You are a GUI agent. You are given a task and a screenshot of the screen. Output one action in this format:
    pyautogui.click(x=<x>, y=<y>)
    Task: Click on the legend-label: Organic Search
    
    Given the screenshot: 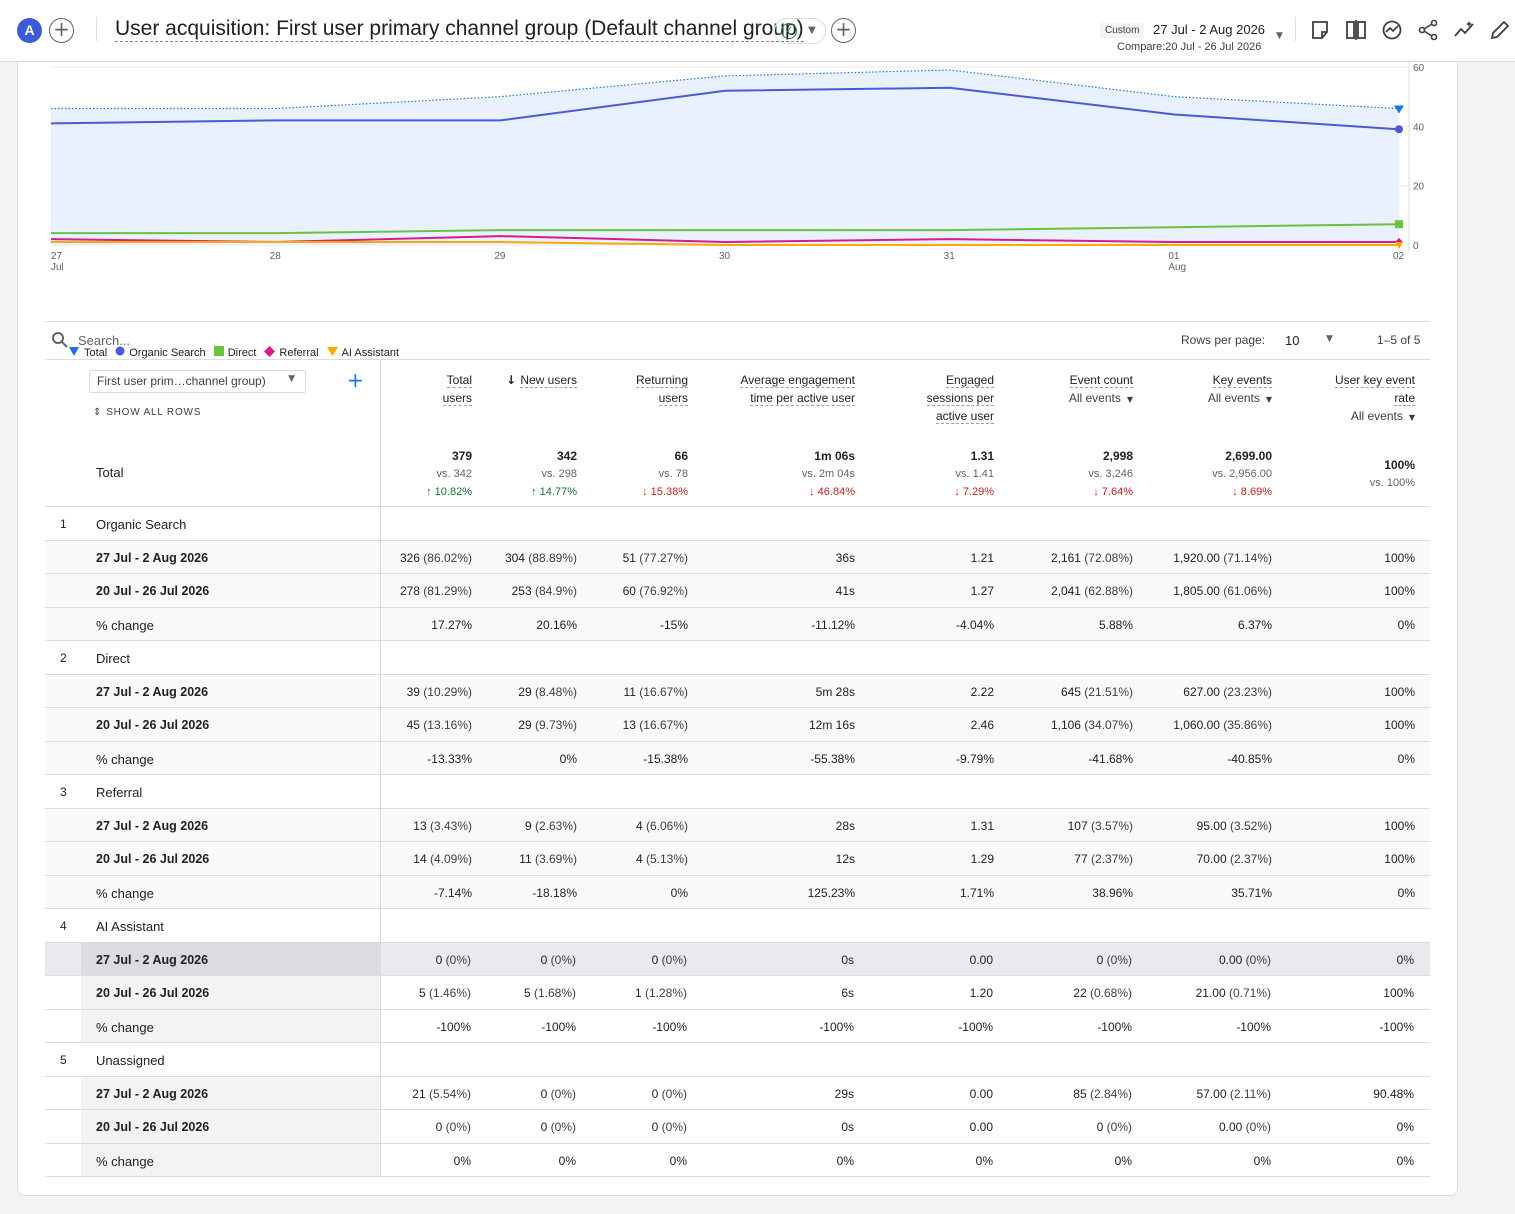 What is the action you would take?
    pyautogui.click(x=167, y=352)
    